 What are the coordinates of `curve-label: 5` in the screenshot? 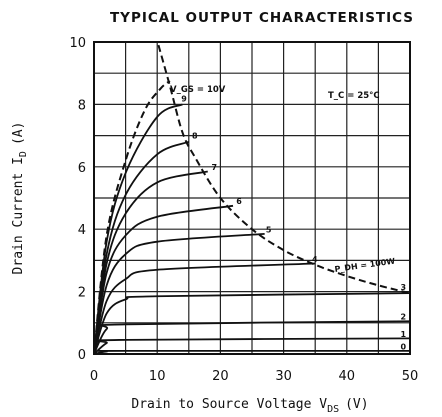 It's located at (269, 229).